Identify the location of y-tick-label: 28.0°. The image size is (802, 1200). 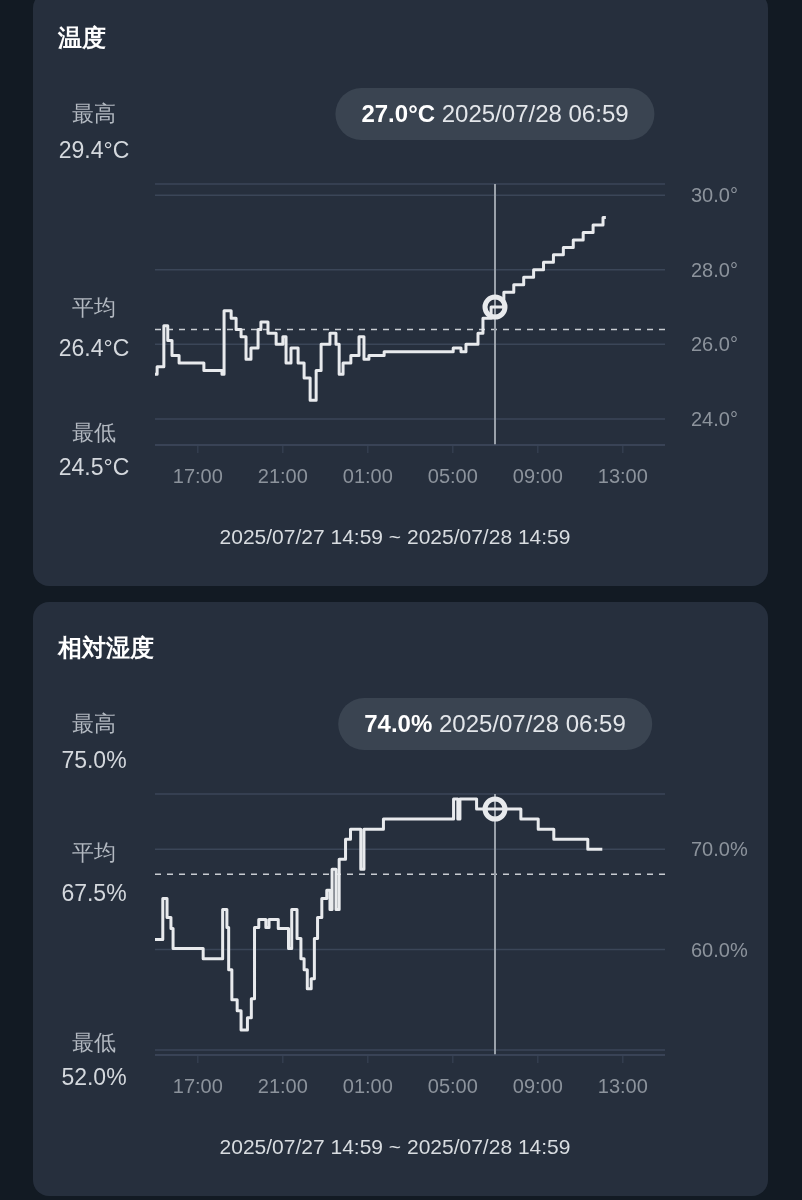
(714, 269).